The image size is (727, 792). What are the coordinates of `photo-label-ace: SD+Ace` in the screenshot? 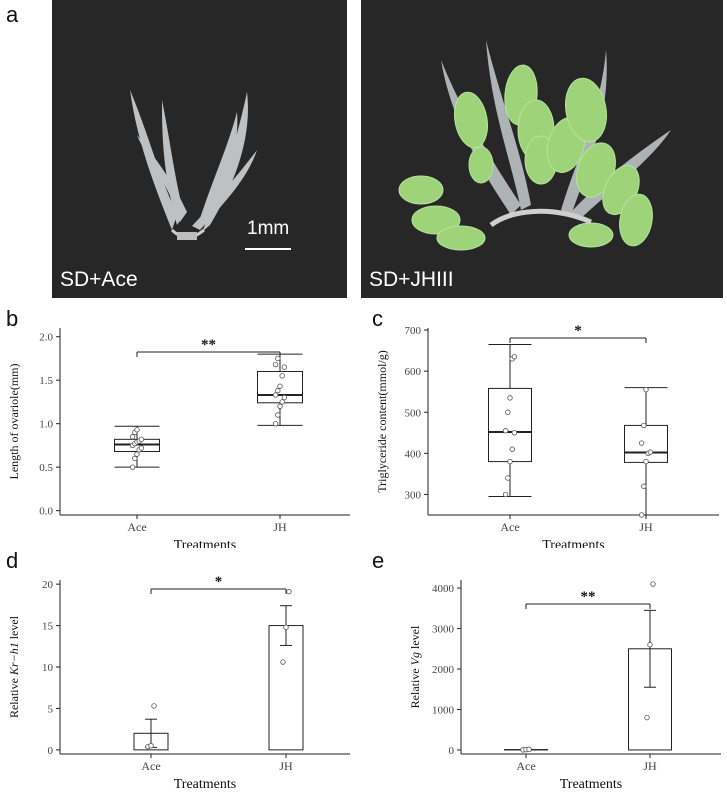 It's located at (99, 279).